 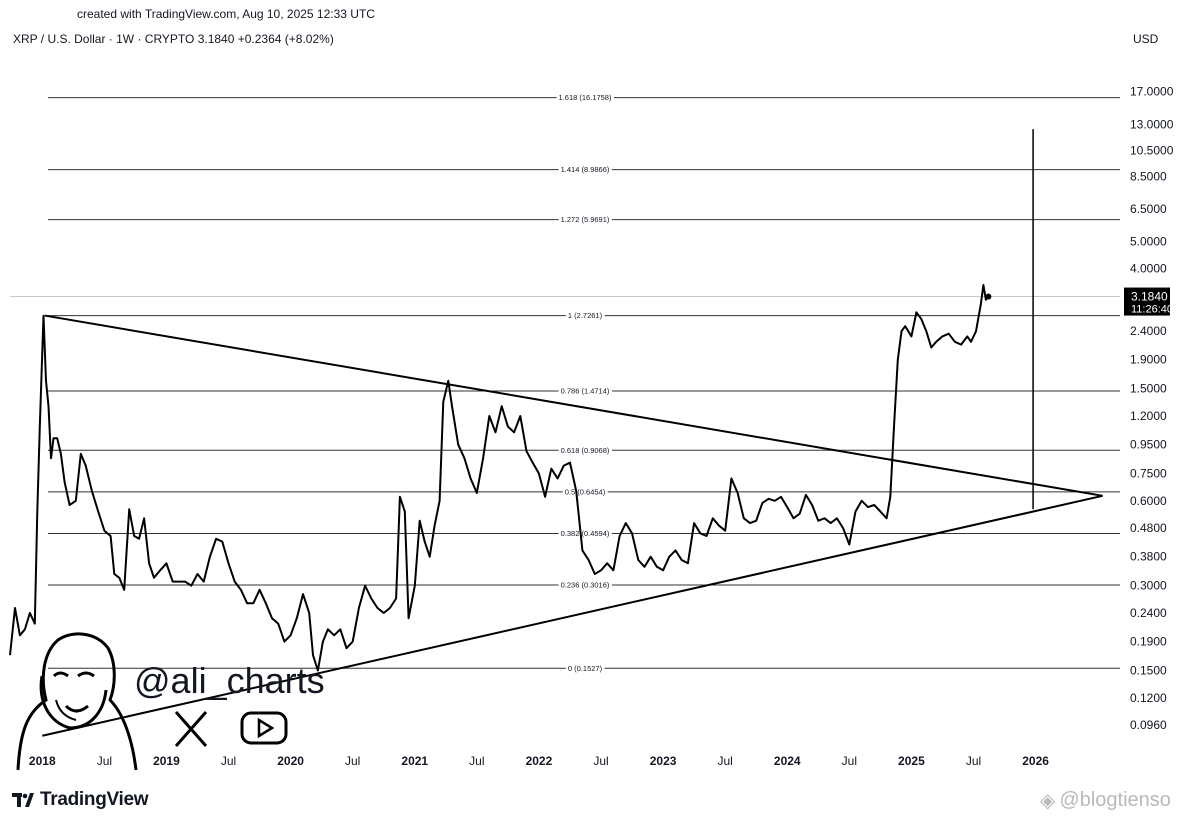 What do you see at coordinates (42, 761) in the screenshot?
I see `x-tick-label: 2018` at bounding box center [42, 761].